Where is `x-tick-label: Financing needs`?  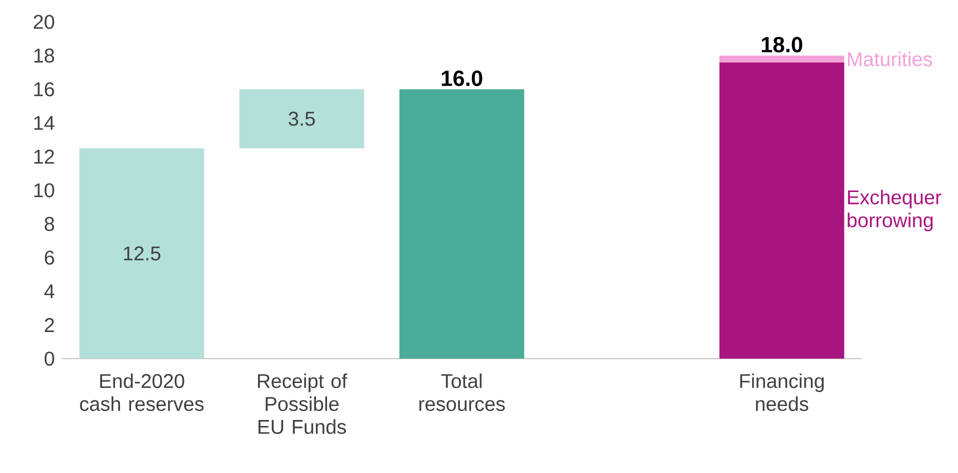 x-tick-label: Financing needs is located at coordinates (782, 392).